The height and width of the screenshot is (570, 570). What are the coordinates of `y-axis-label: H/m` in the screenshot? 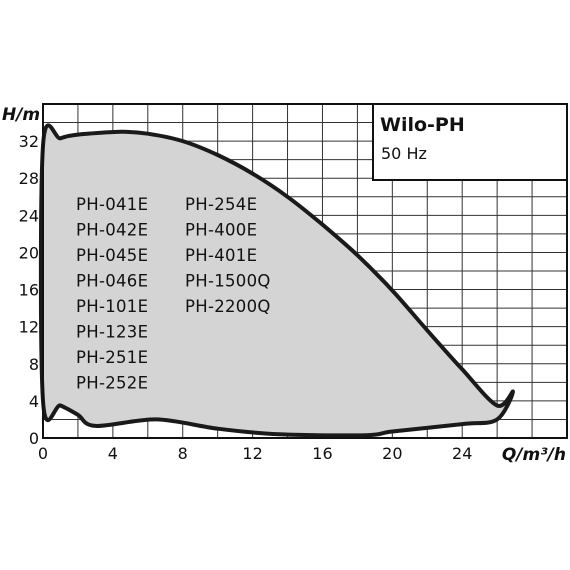 It's located at (21, 115).